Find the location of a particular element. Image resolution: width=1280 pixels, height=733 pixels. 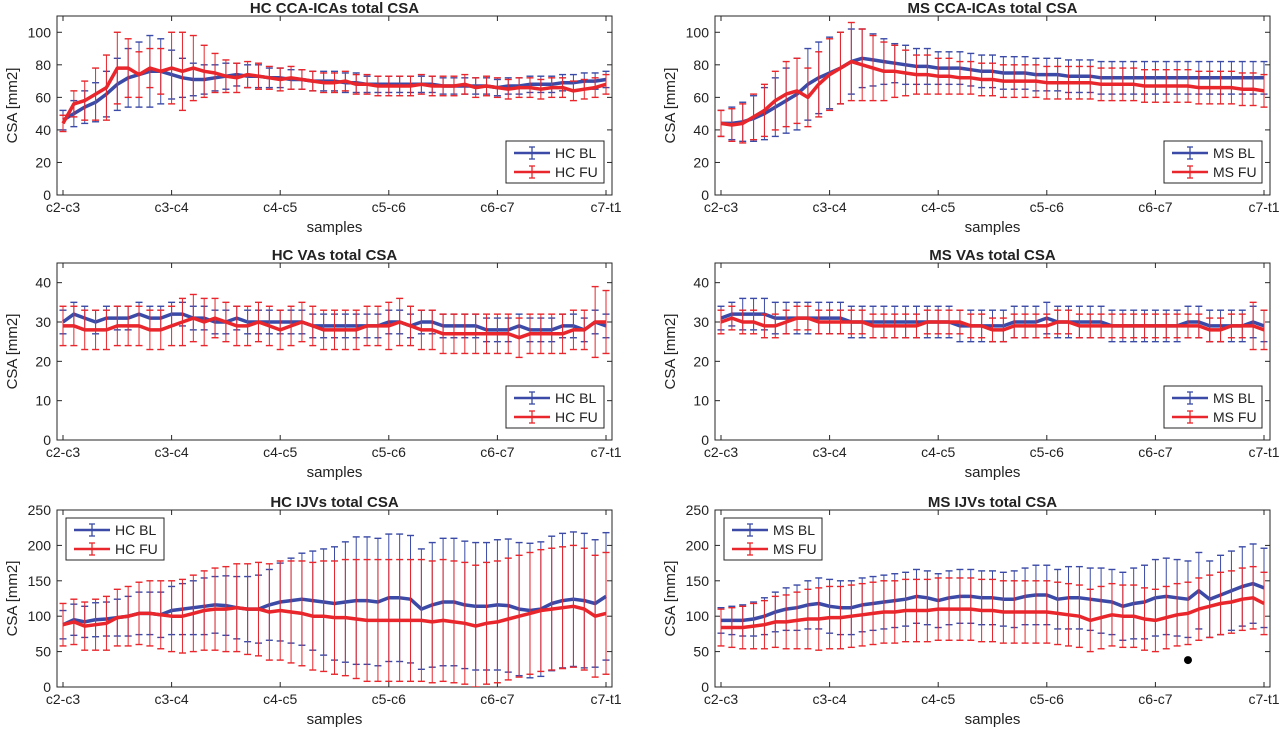

y-tick-label: 200 is located at coordinates (698, 545).